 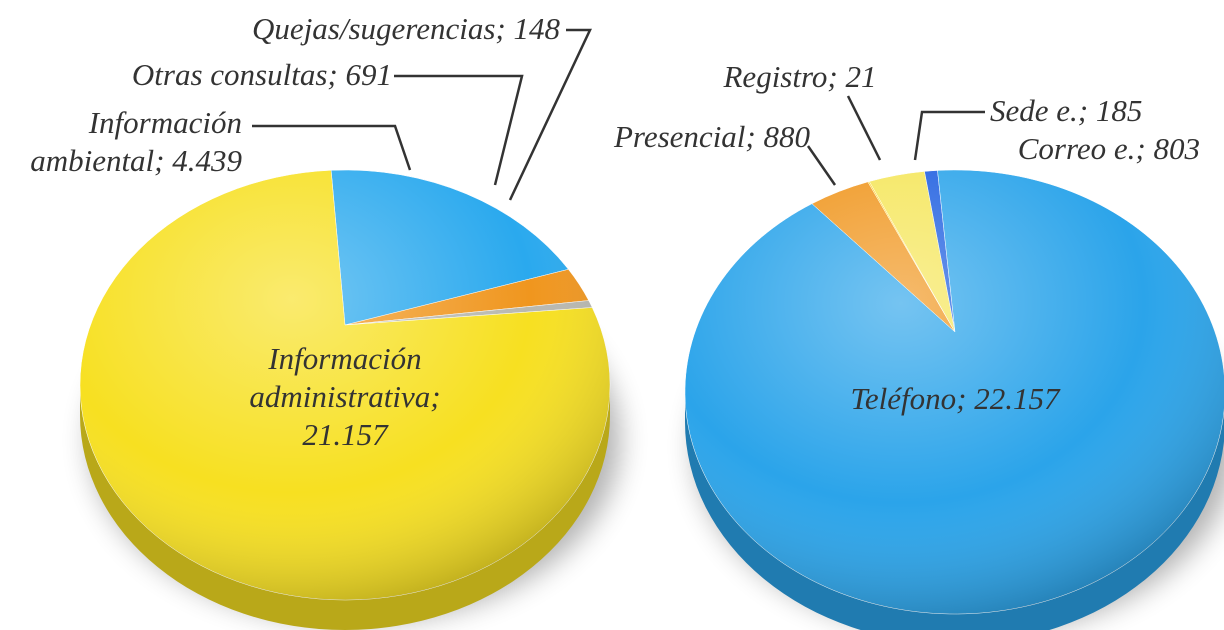 I want to click on slice-label: Correo e.; 803, so click(x=1108, y=148).